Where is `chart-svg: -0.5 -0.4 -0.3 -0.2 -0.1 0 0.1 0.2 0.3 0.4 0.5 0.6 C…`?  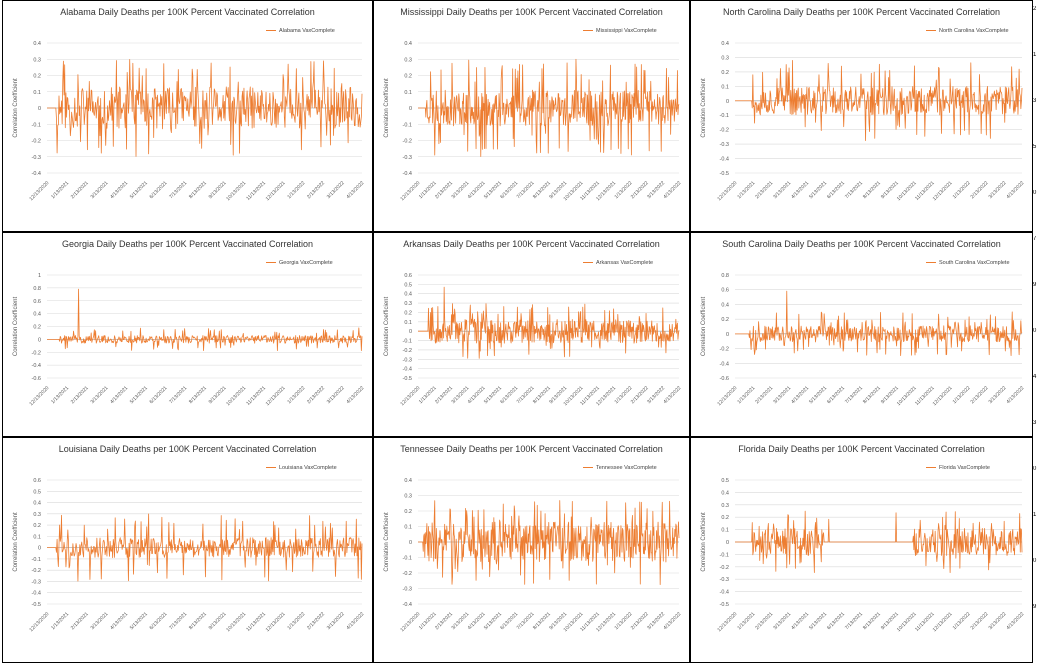
chart-svg: -0.5 -0.4 -0.3 -0.2 -0.1 0 0.1 0.2 0.3 0.4 0.5 0.6 C… is located at coordinates (533, 340).